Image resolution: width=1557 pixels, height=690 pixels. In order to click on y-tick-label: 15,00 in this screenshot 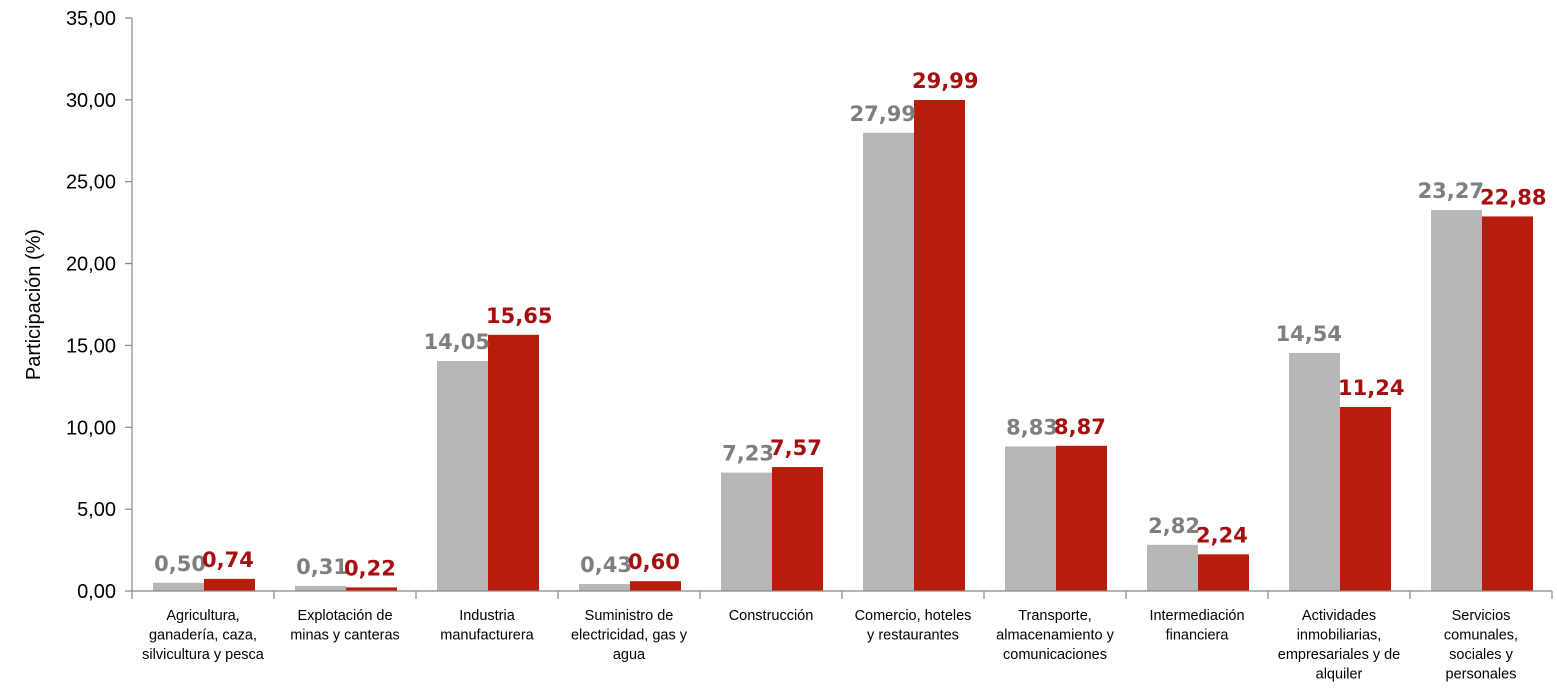, I will do `click(91, 346)`.